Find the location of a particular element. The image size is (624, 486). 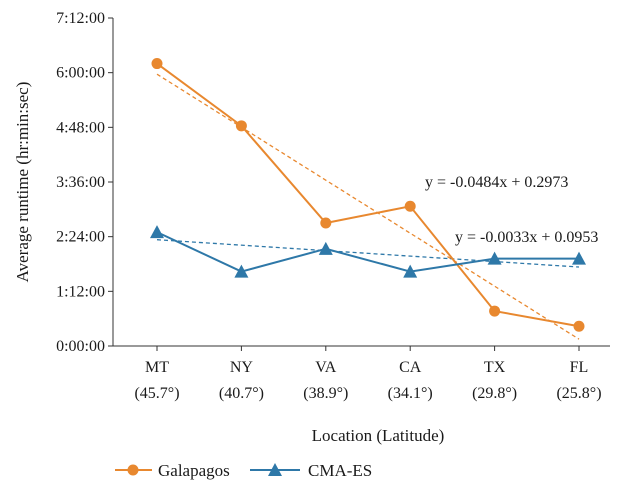

x-tick-label-latitude: (29.8°) is located at coordinates (494, 393).